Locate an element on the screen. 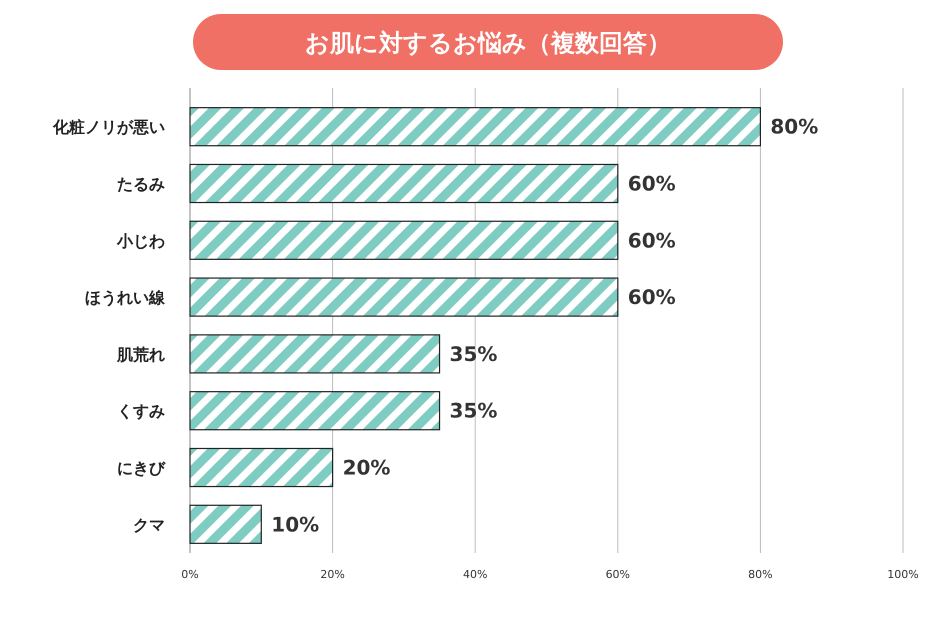 This screenshot has height=639, width=935. x-tick-label: 60% is located at coordinates (618, 574).